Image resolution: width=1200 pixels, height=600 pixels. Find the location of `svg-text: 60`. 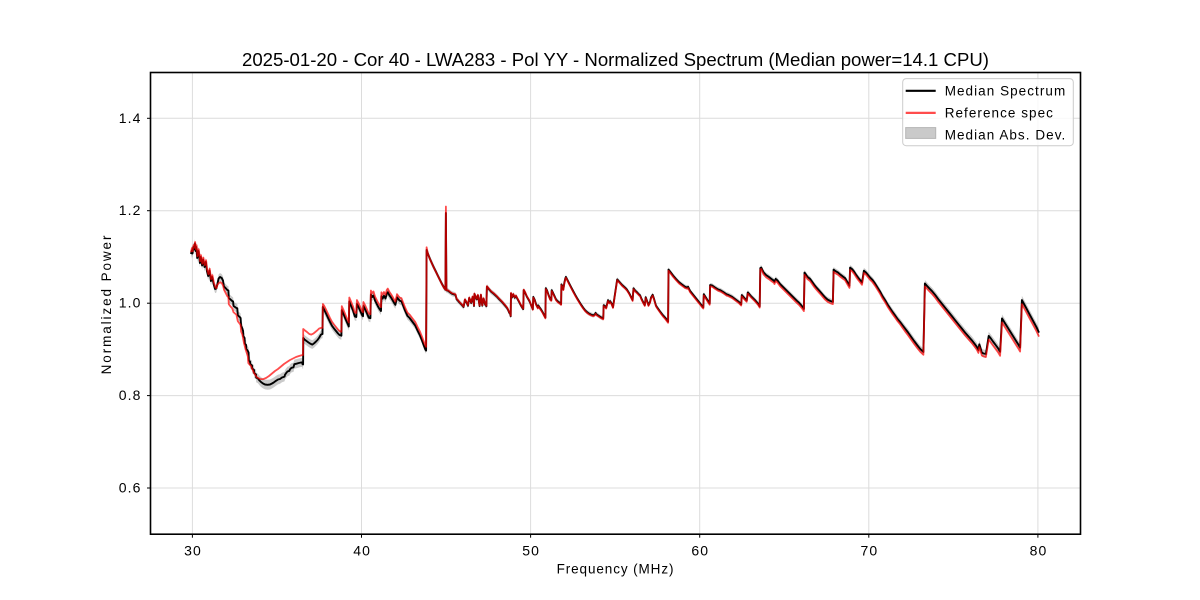

svg-text: 60 is located at coordinates (700, 551).